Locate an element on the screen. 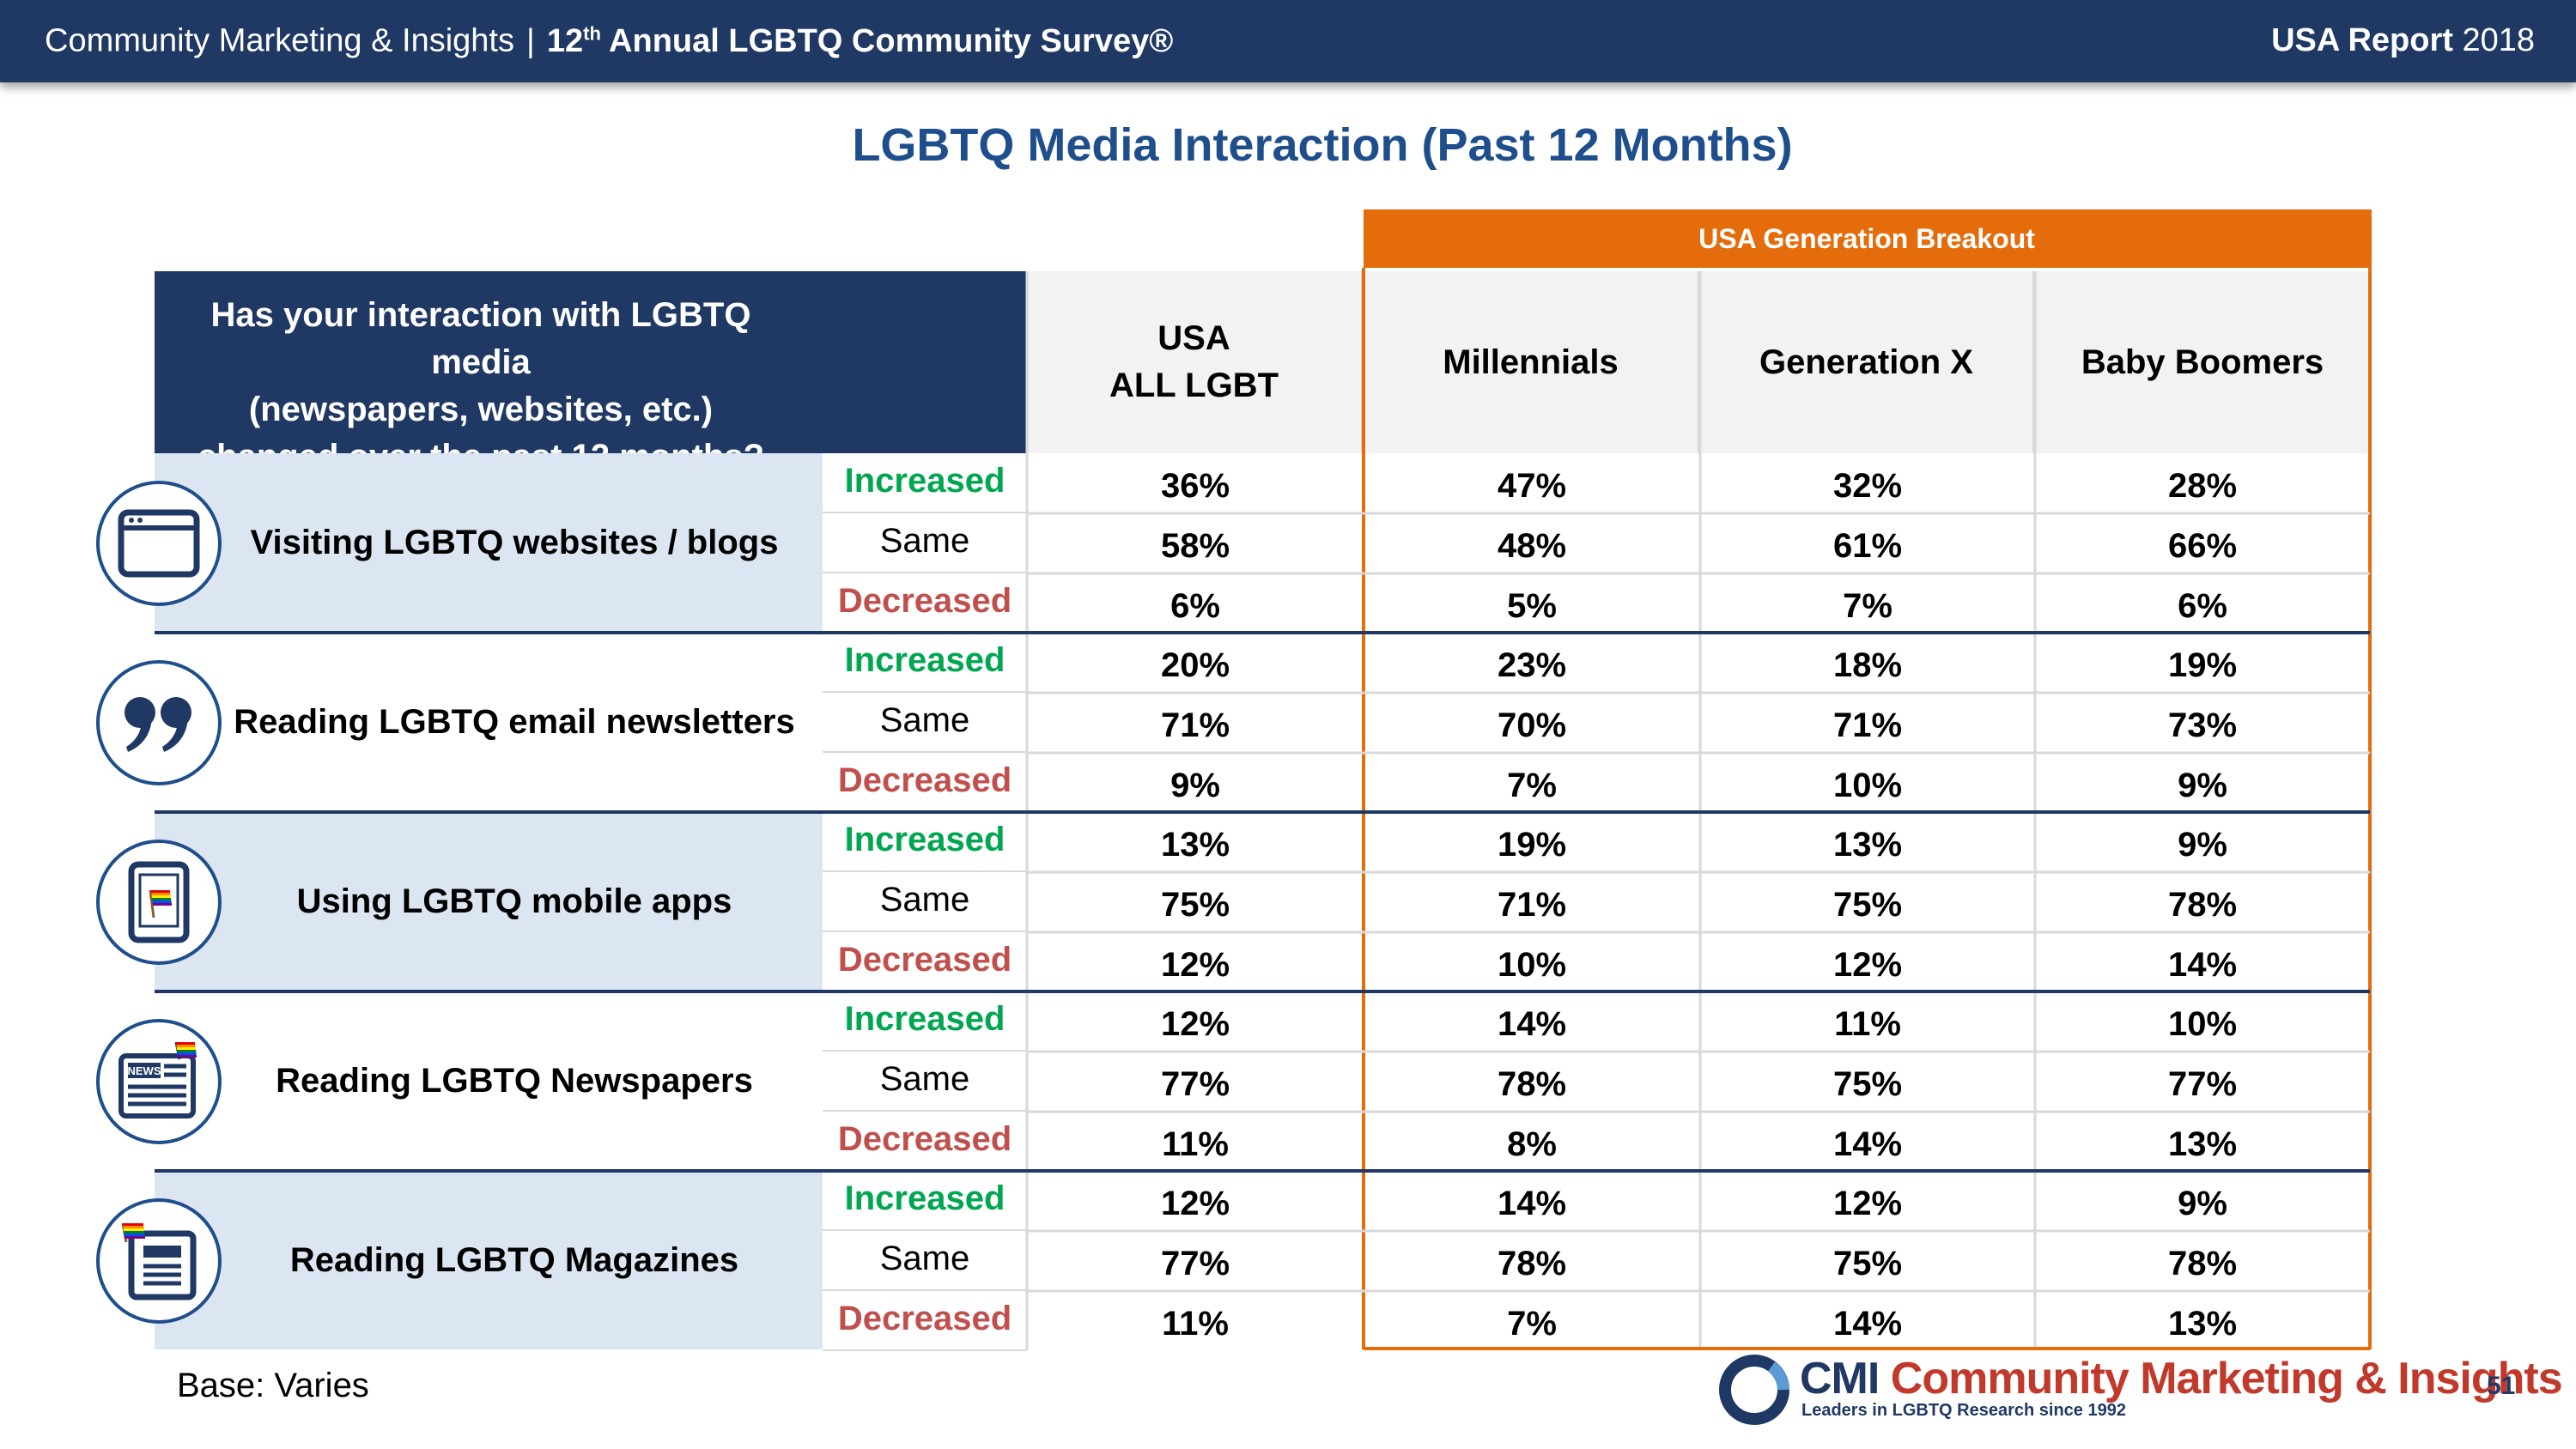 The image size is (2576, 1449). table-cell: 5% is located at coordinates (1532, 606).